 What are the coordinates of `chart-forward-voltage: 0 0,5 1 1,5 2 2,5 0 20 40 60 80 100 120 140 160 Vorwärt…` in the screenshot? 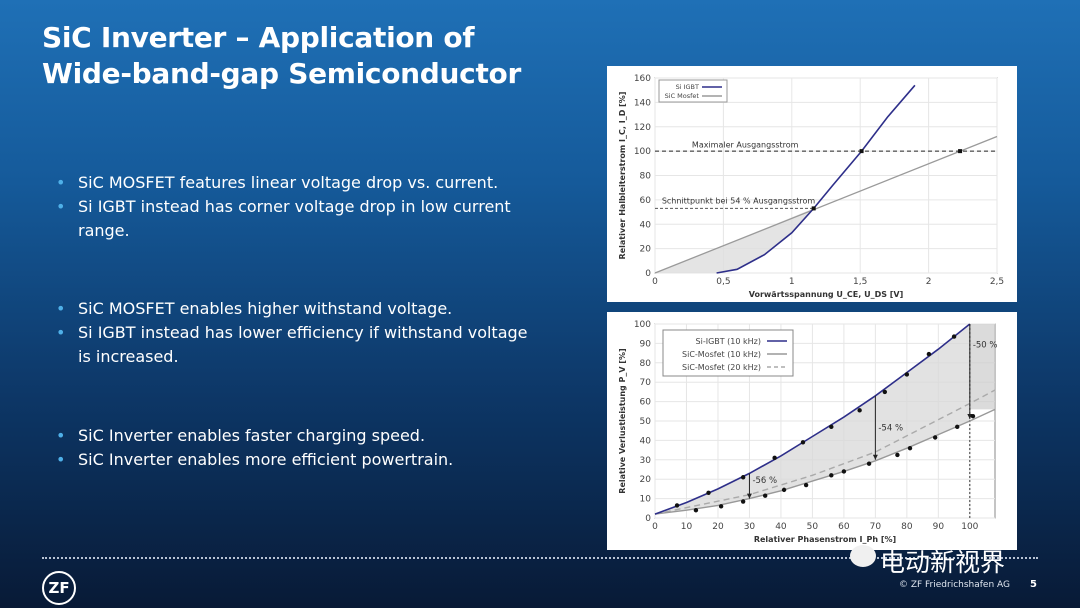 It's located at (812, 184).